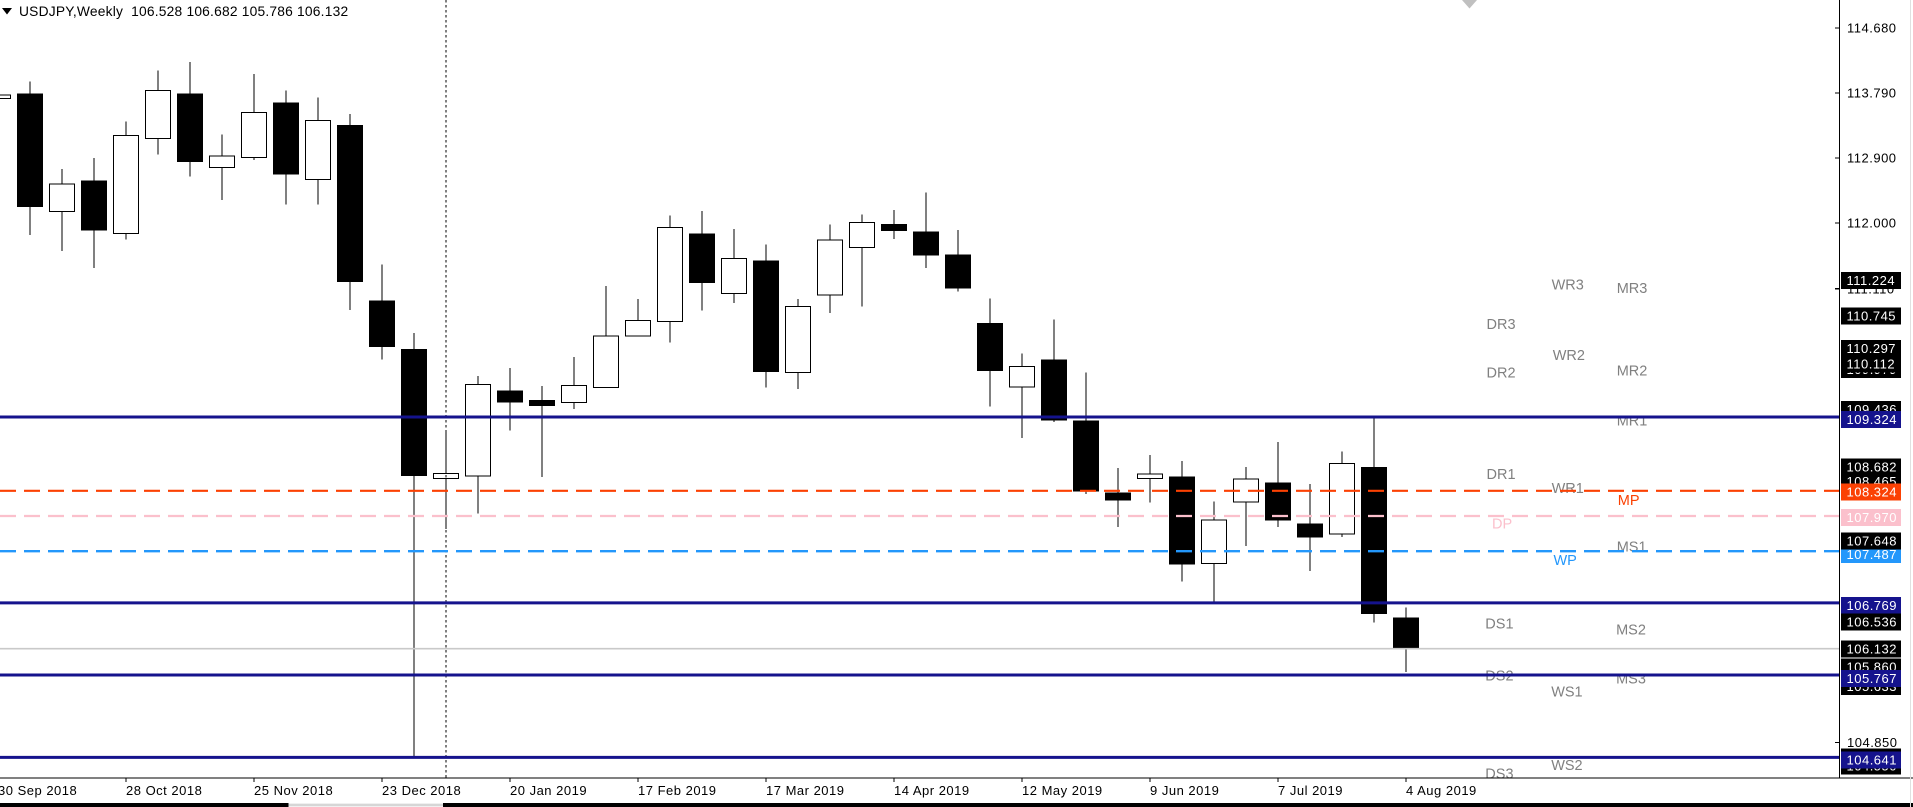  I want to click on svg-text: 17 Mar 2019, so click(805, 790).